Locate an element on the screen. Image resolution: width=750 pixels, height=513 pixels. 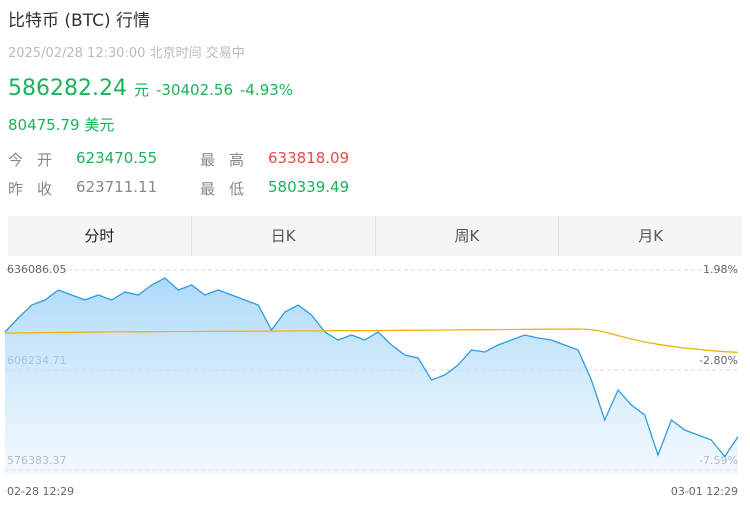
price-row: 586282.24 元 -30402.56 -4.93% is located at coordinates (150, 88).